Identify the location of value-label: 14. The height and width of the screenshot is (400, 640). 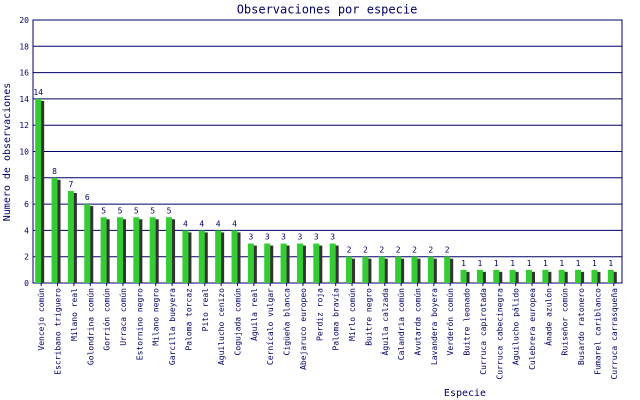
(38, 92).